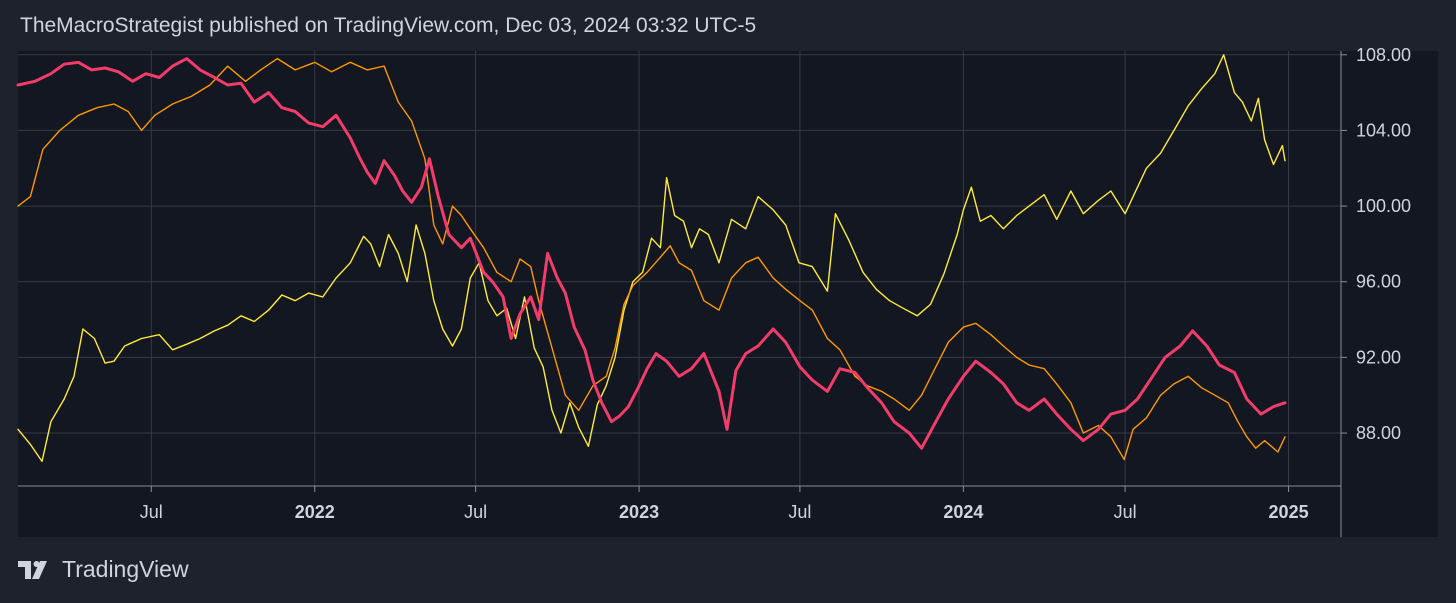 The image size is (1456, 603). I want to click on footer-branding: TradingView, so click(103, 569).